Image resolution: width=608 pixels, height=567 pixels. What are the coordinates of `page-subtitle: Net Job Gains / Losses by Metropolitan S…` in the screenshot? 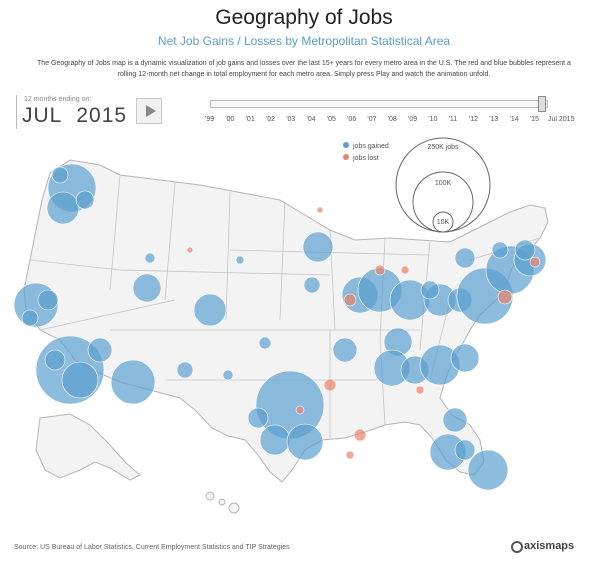 It's located at (304, 41).